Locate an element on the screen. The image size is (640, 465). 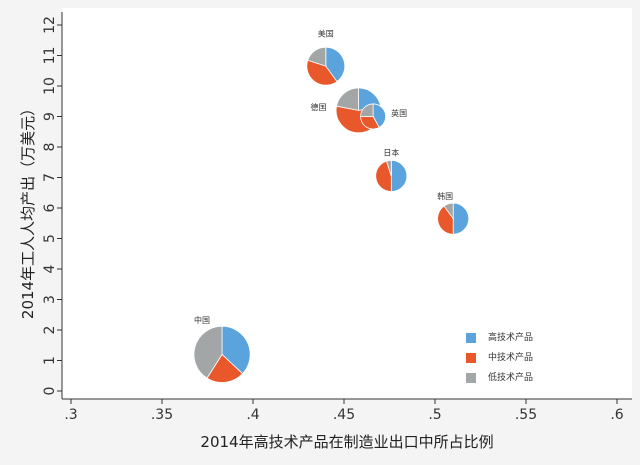
x-axis-title: 2014年高技术产品在制造业出口中所占比例 is located at coordinates (346, 442).